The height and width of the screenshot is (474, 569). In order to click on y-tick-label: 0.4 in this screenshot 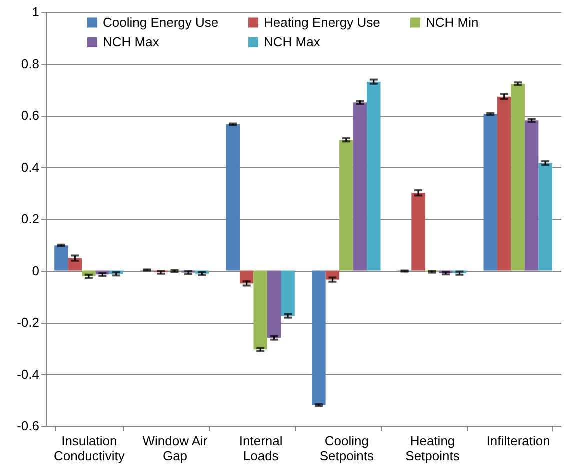, I will do `click(30, 167)`.